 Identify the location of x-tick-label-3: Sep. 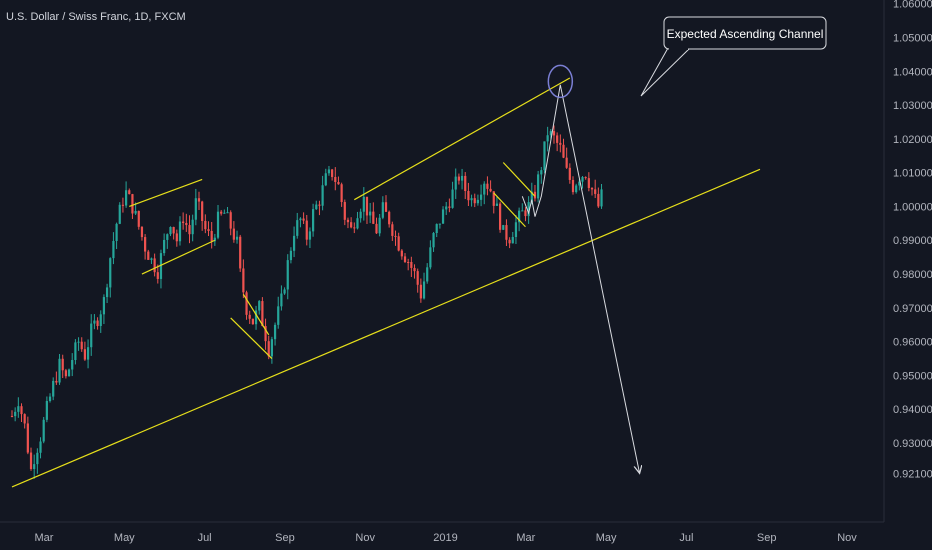
(285, 538).